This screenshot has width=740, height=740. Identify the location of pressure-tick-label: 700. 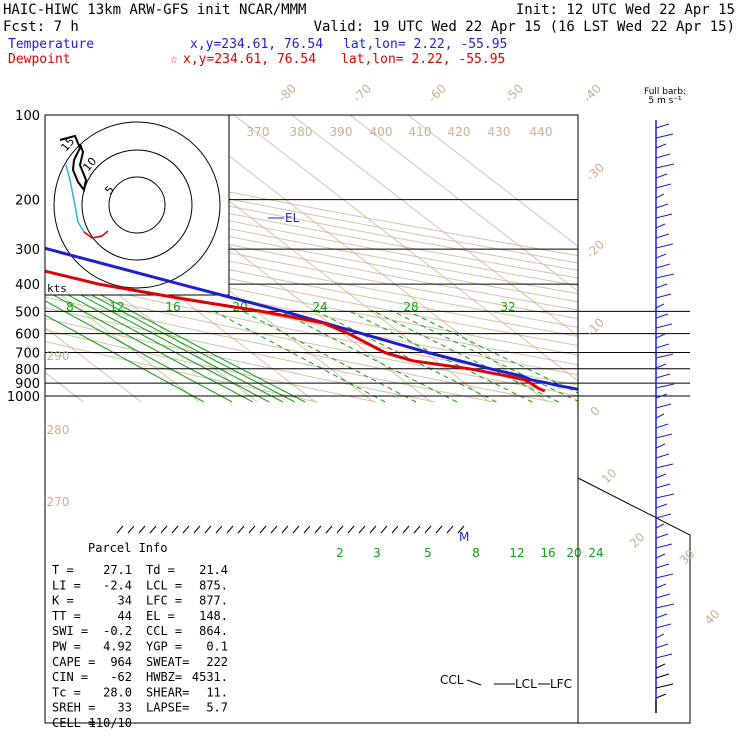
(27, 353).